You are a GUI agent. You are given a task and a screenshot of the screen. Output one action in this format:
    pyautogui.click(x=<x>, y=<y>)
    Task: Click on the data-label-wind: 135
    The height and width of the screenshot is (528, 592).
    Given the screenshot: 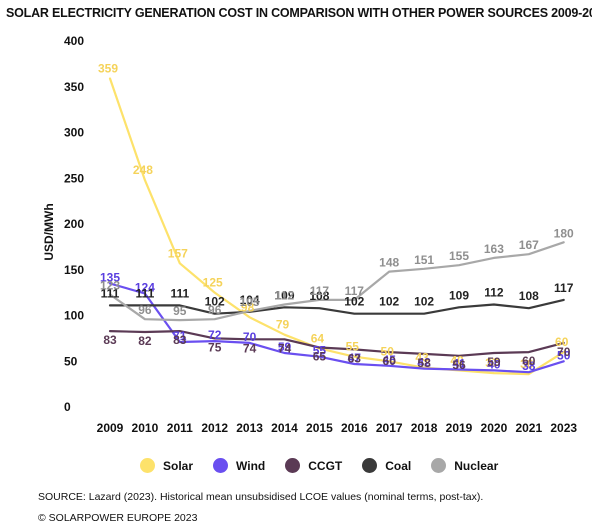 What is the action you would take?
    pyautogui.click(x=110, y=277)
    